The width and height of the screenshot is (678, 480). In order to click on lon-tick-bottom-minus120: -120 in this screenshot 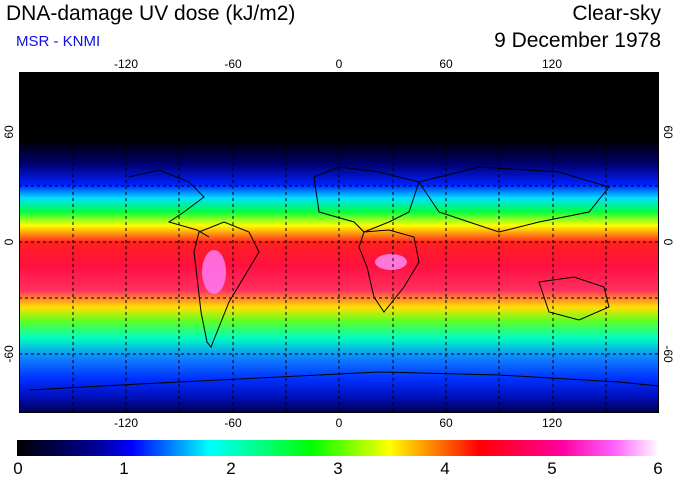, I will do `click(126, 423)`.